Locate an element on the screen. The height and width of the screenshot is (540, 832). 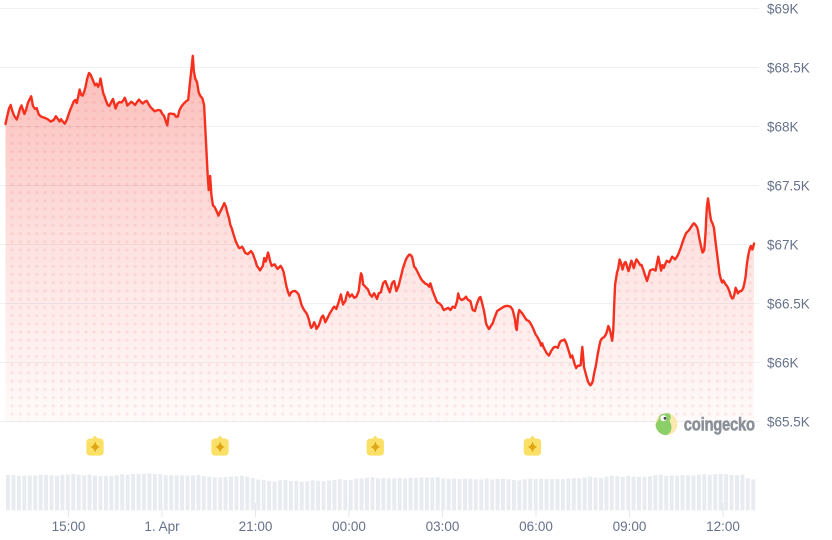
svg-text: $66.5K is located at coordinates (788, 303).